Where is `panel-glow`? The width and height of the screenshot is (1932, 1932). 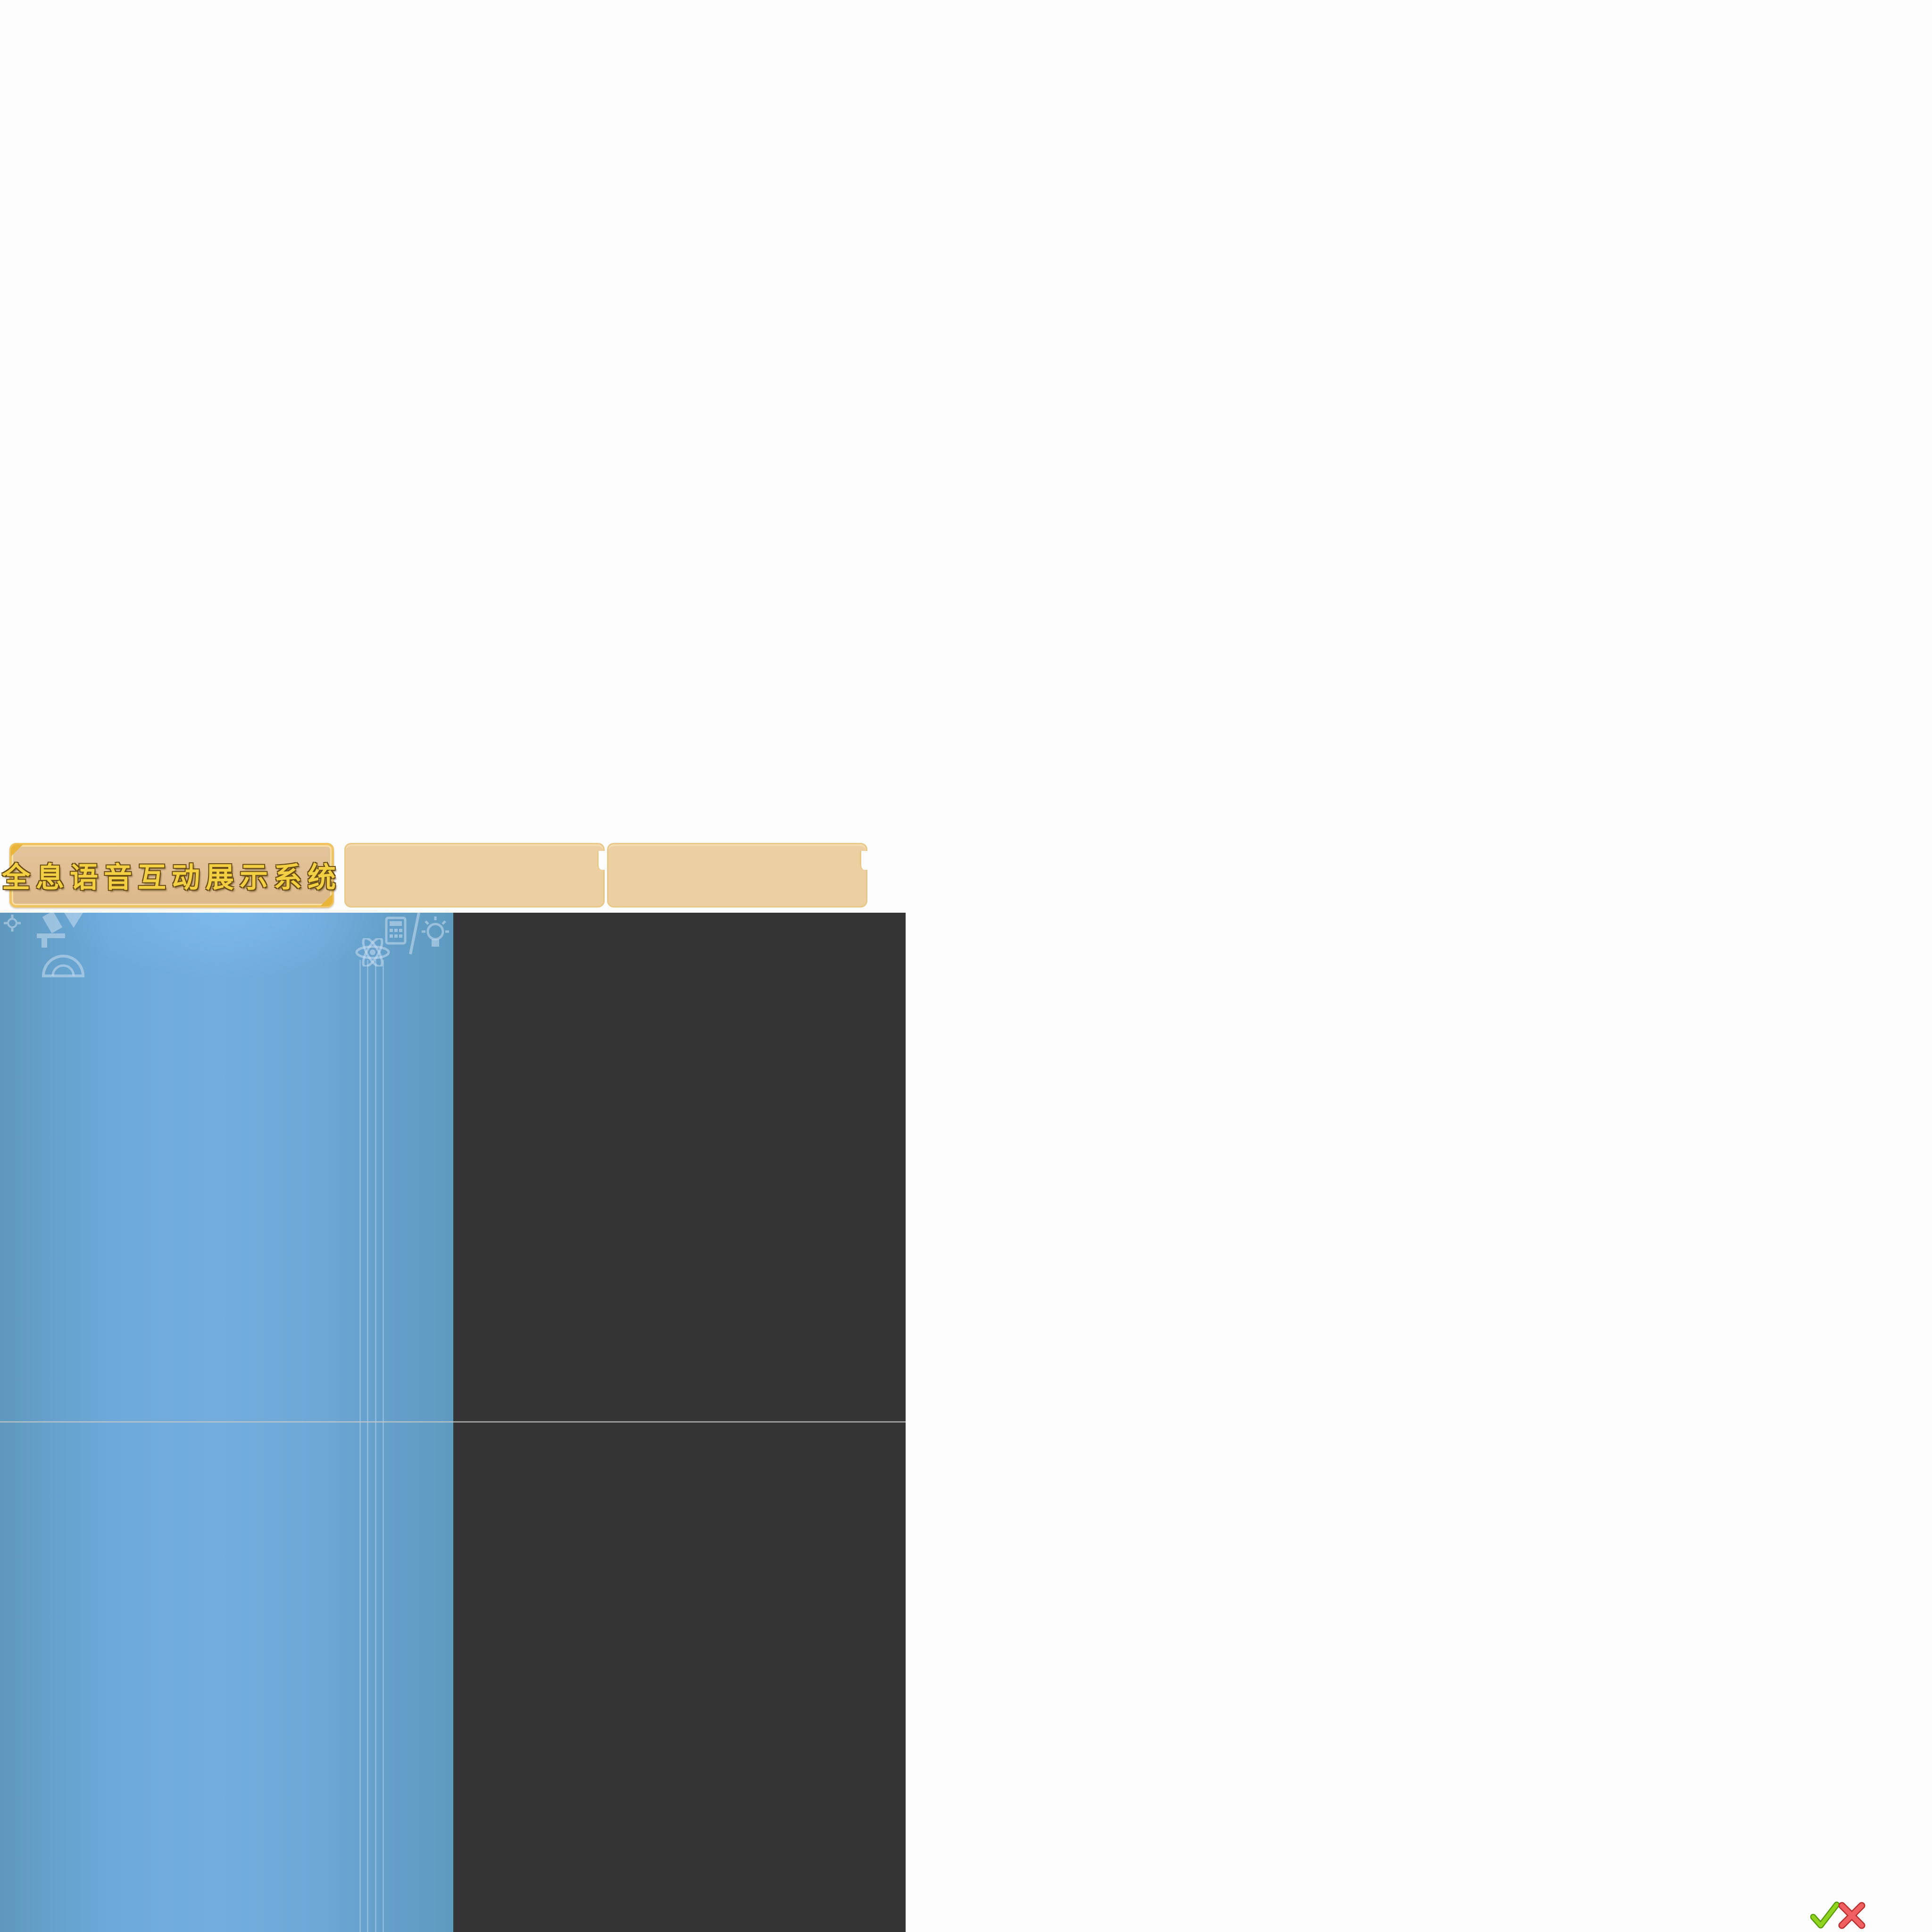 panel-glow is located at coordinates (227, 946).